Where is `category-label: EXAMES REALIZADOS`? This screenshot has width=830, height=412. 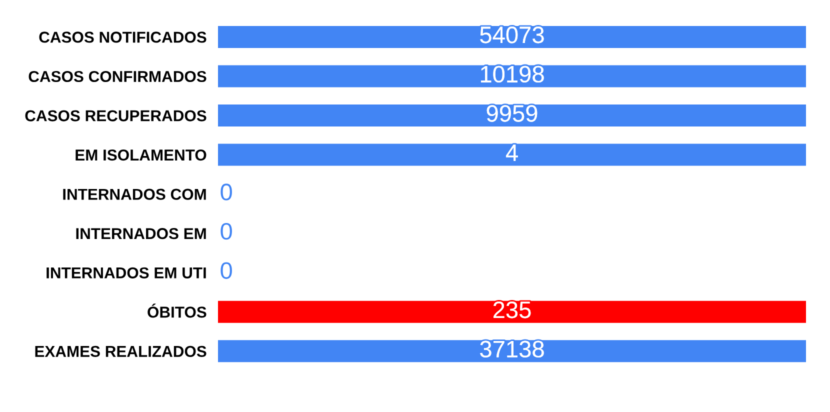
category-label: EXAMES REALIZADOS is located at coordinates (120, 352).